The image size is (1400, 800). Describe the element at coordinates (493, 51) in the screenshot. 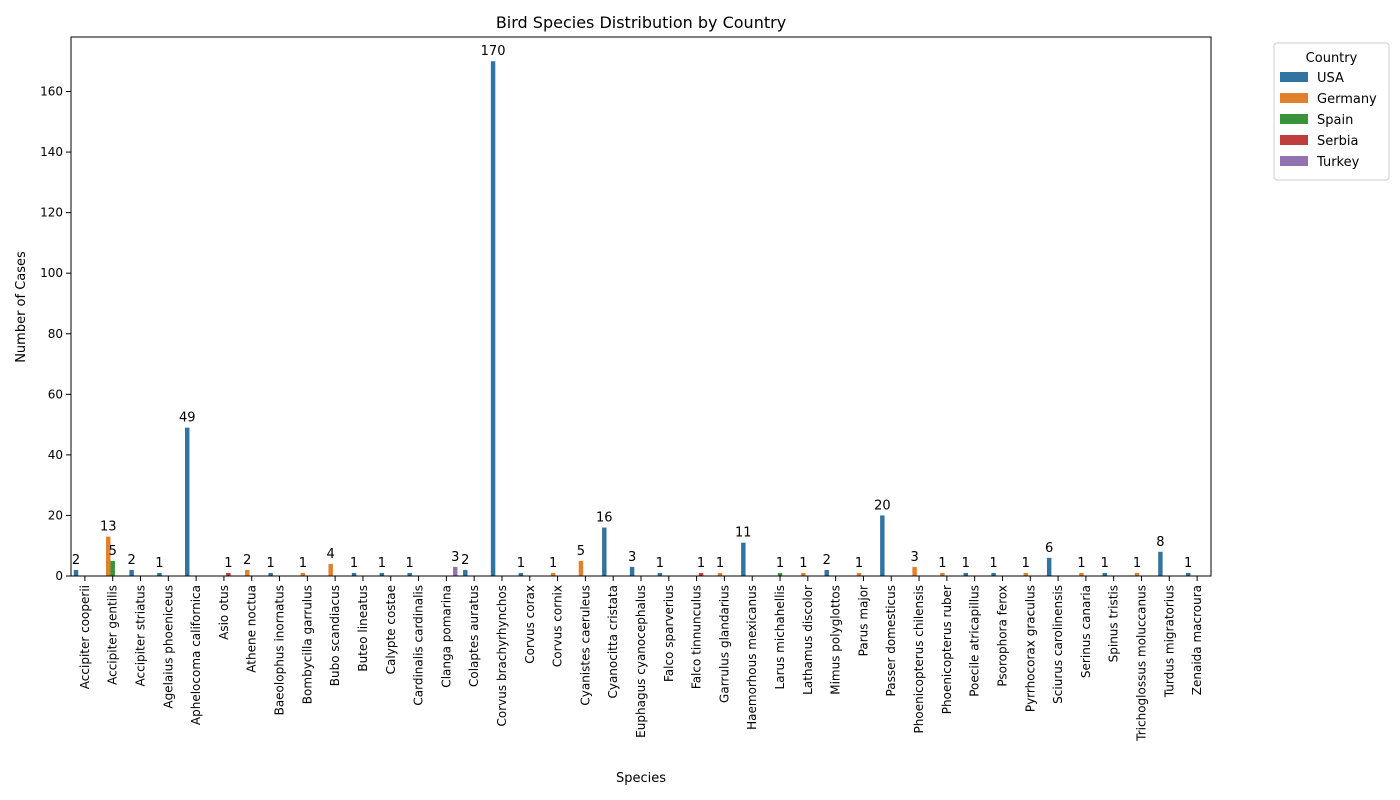

I see `data-label: 170` at that location.